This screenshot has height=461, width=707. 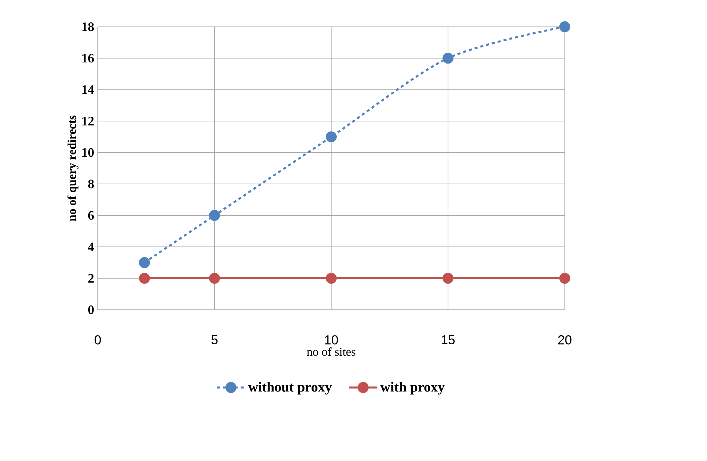 What do you see at coordinates (331, 340) in the screenshot?
I see `x-tick-label: 10` at bounding box center [331, 340].